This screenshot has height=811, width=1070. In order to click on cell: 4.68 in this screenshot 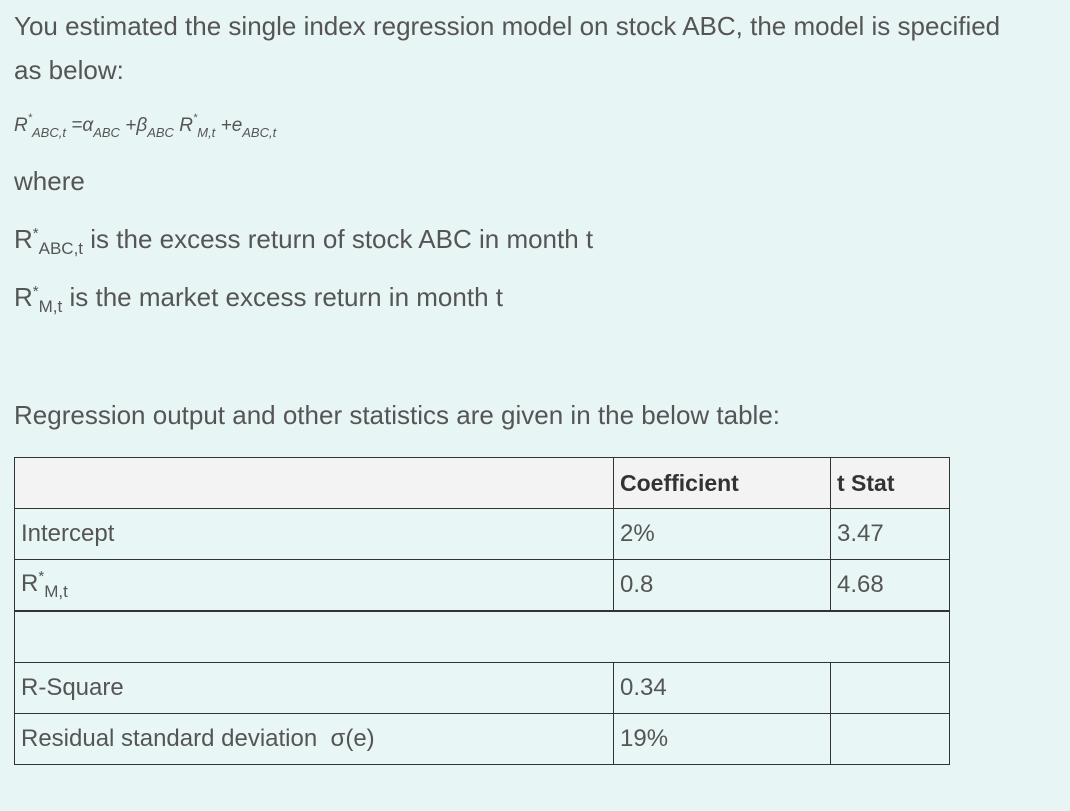, I will do `click(890, 585)`.